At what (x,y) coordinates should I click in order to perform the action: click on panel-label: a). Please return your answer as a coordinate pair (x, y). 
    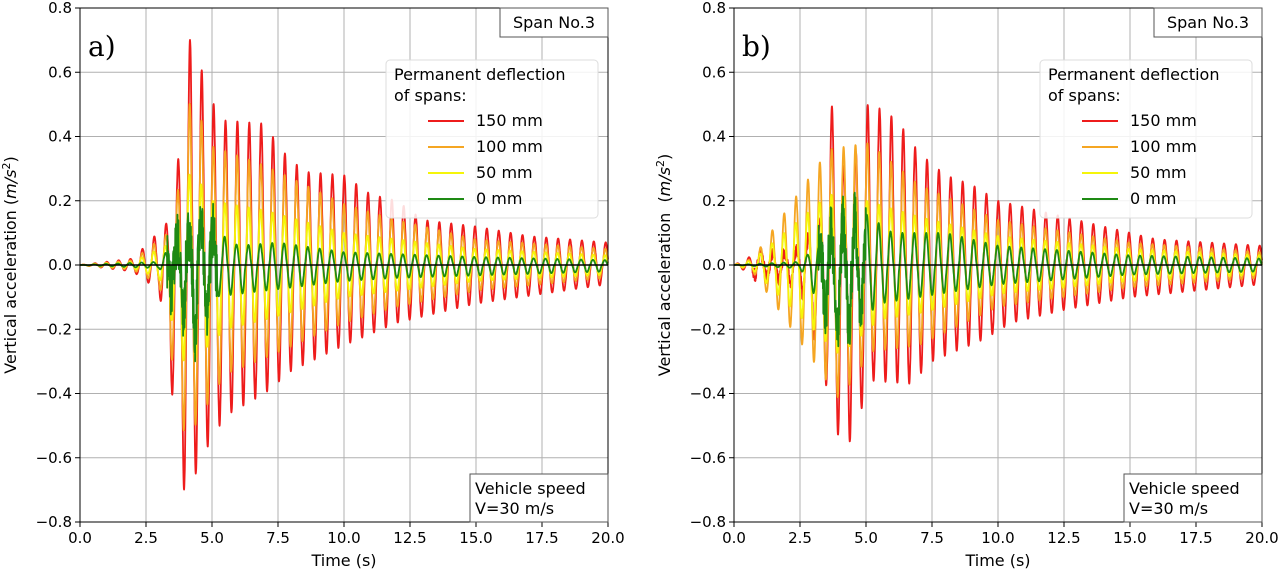
    Looking at the image, I should click on (102, 46).